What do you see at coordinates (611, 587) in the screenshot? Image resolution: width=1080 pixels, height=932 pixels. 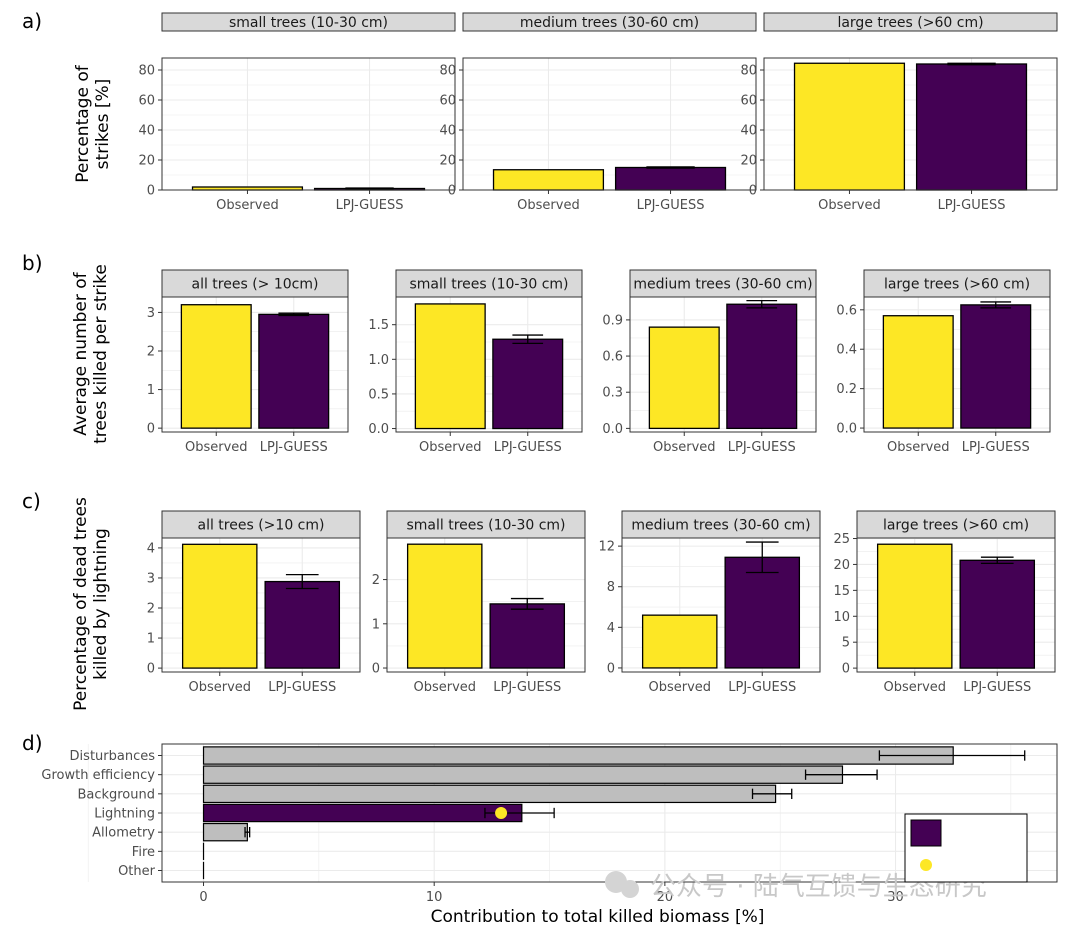 I see `y-tick-label: 8` at bounding box center [611, 587].